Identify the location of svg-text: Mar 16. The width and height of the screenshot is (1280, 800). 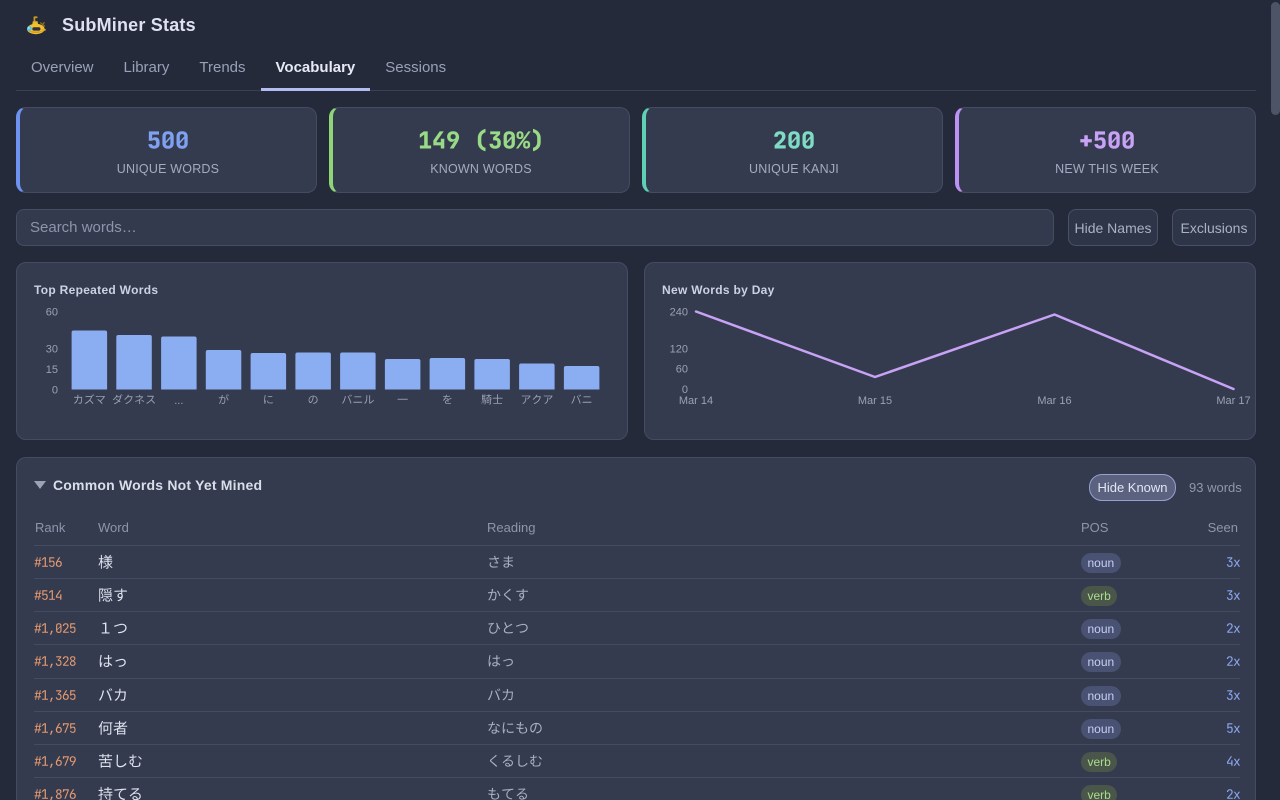
(1054, 401).